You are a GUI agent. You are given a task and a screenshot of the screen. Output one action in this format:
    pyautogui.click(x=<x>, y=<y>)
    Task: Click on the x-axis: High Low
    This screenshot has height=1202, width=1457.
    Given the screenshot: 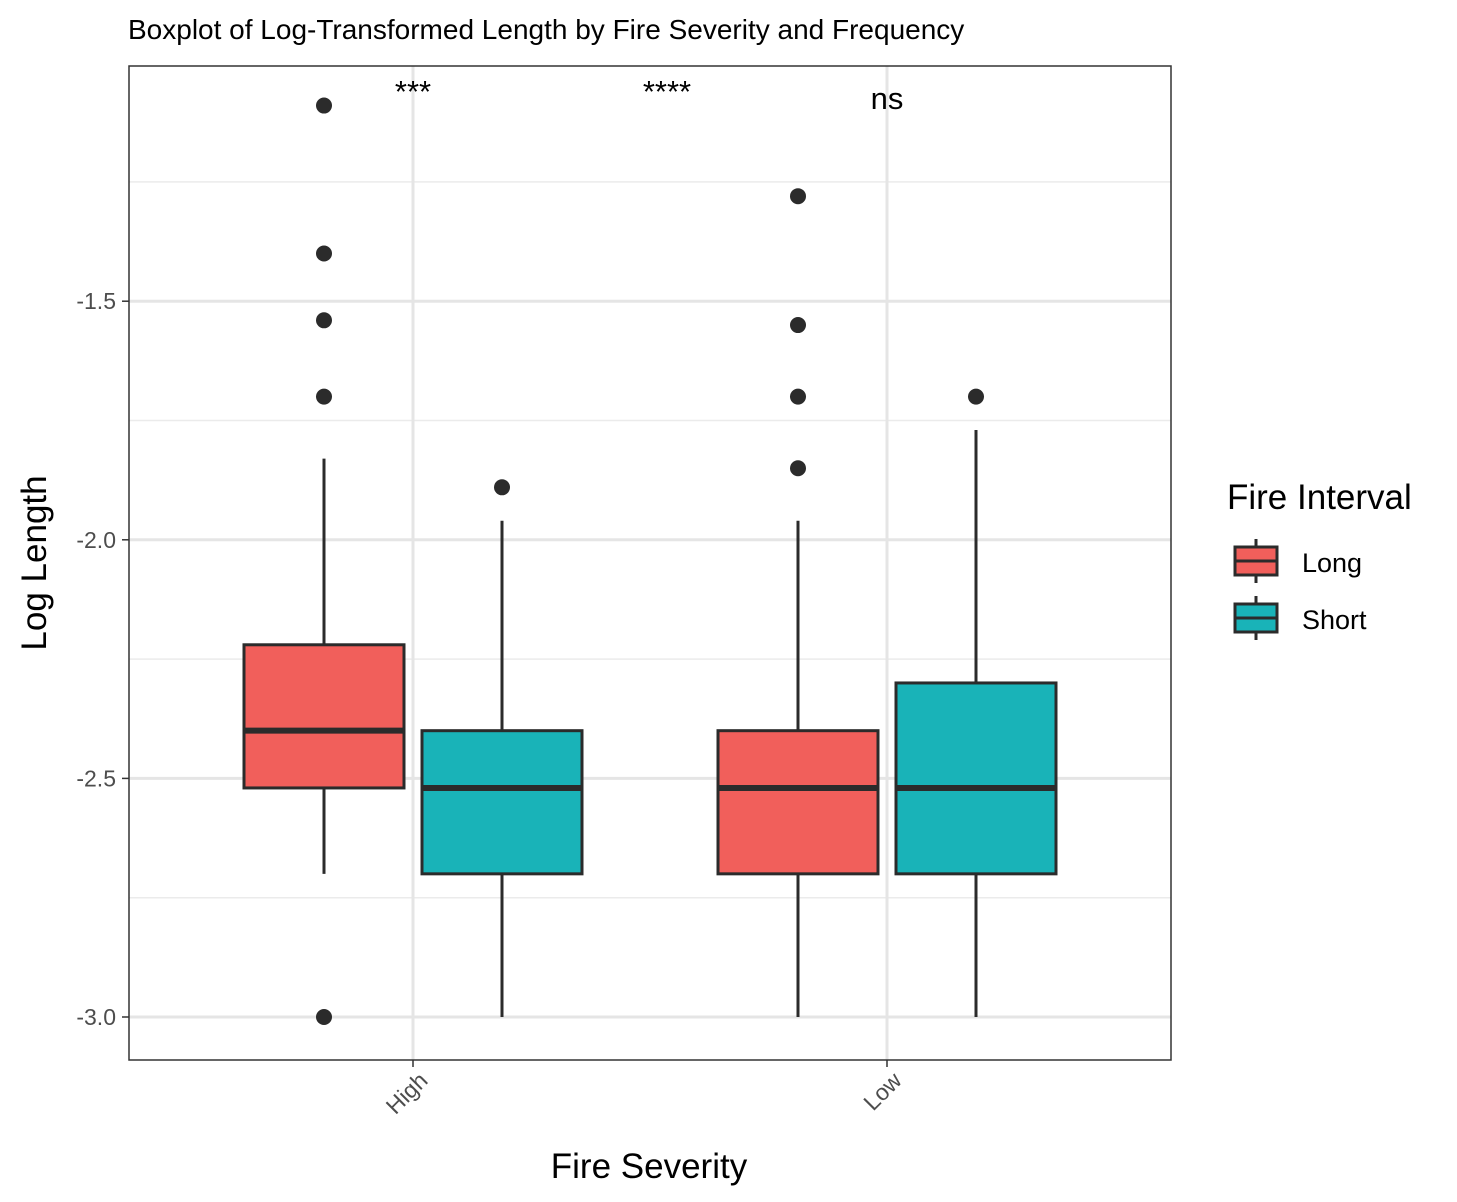 What is the action you would take?
    pyautogui.click(x=644, y=1089)
    